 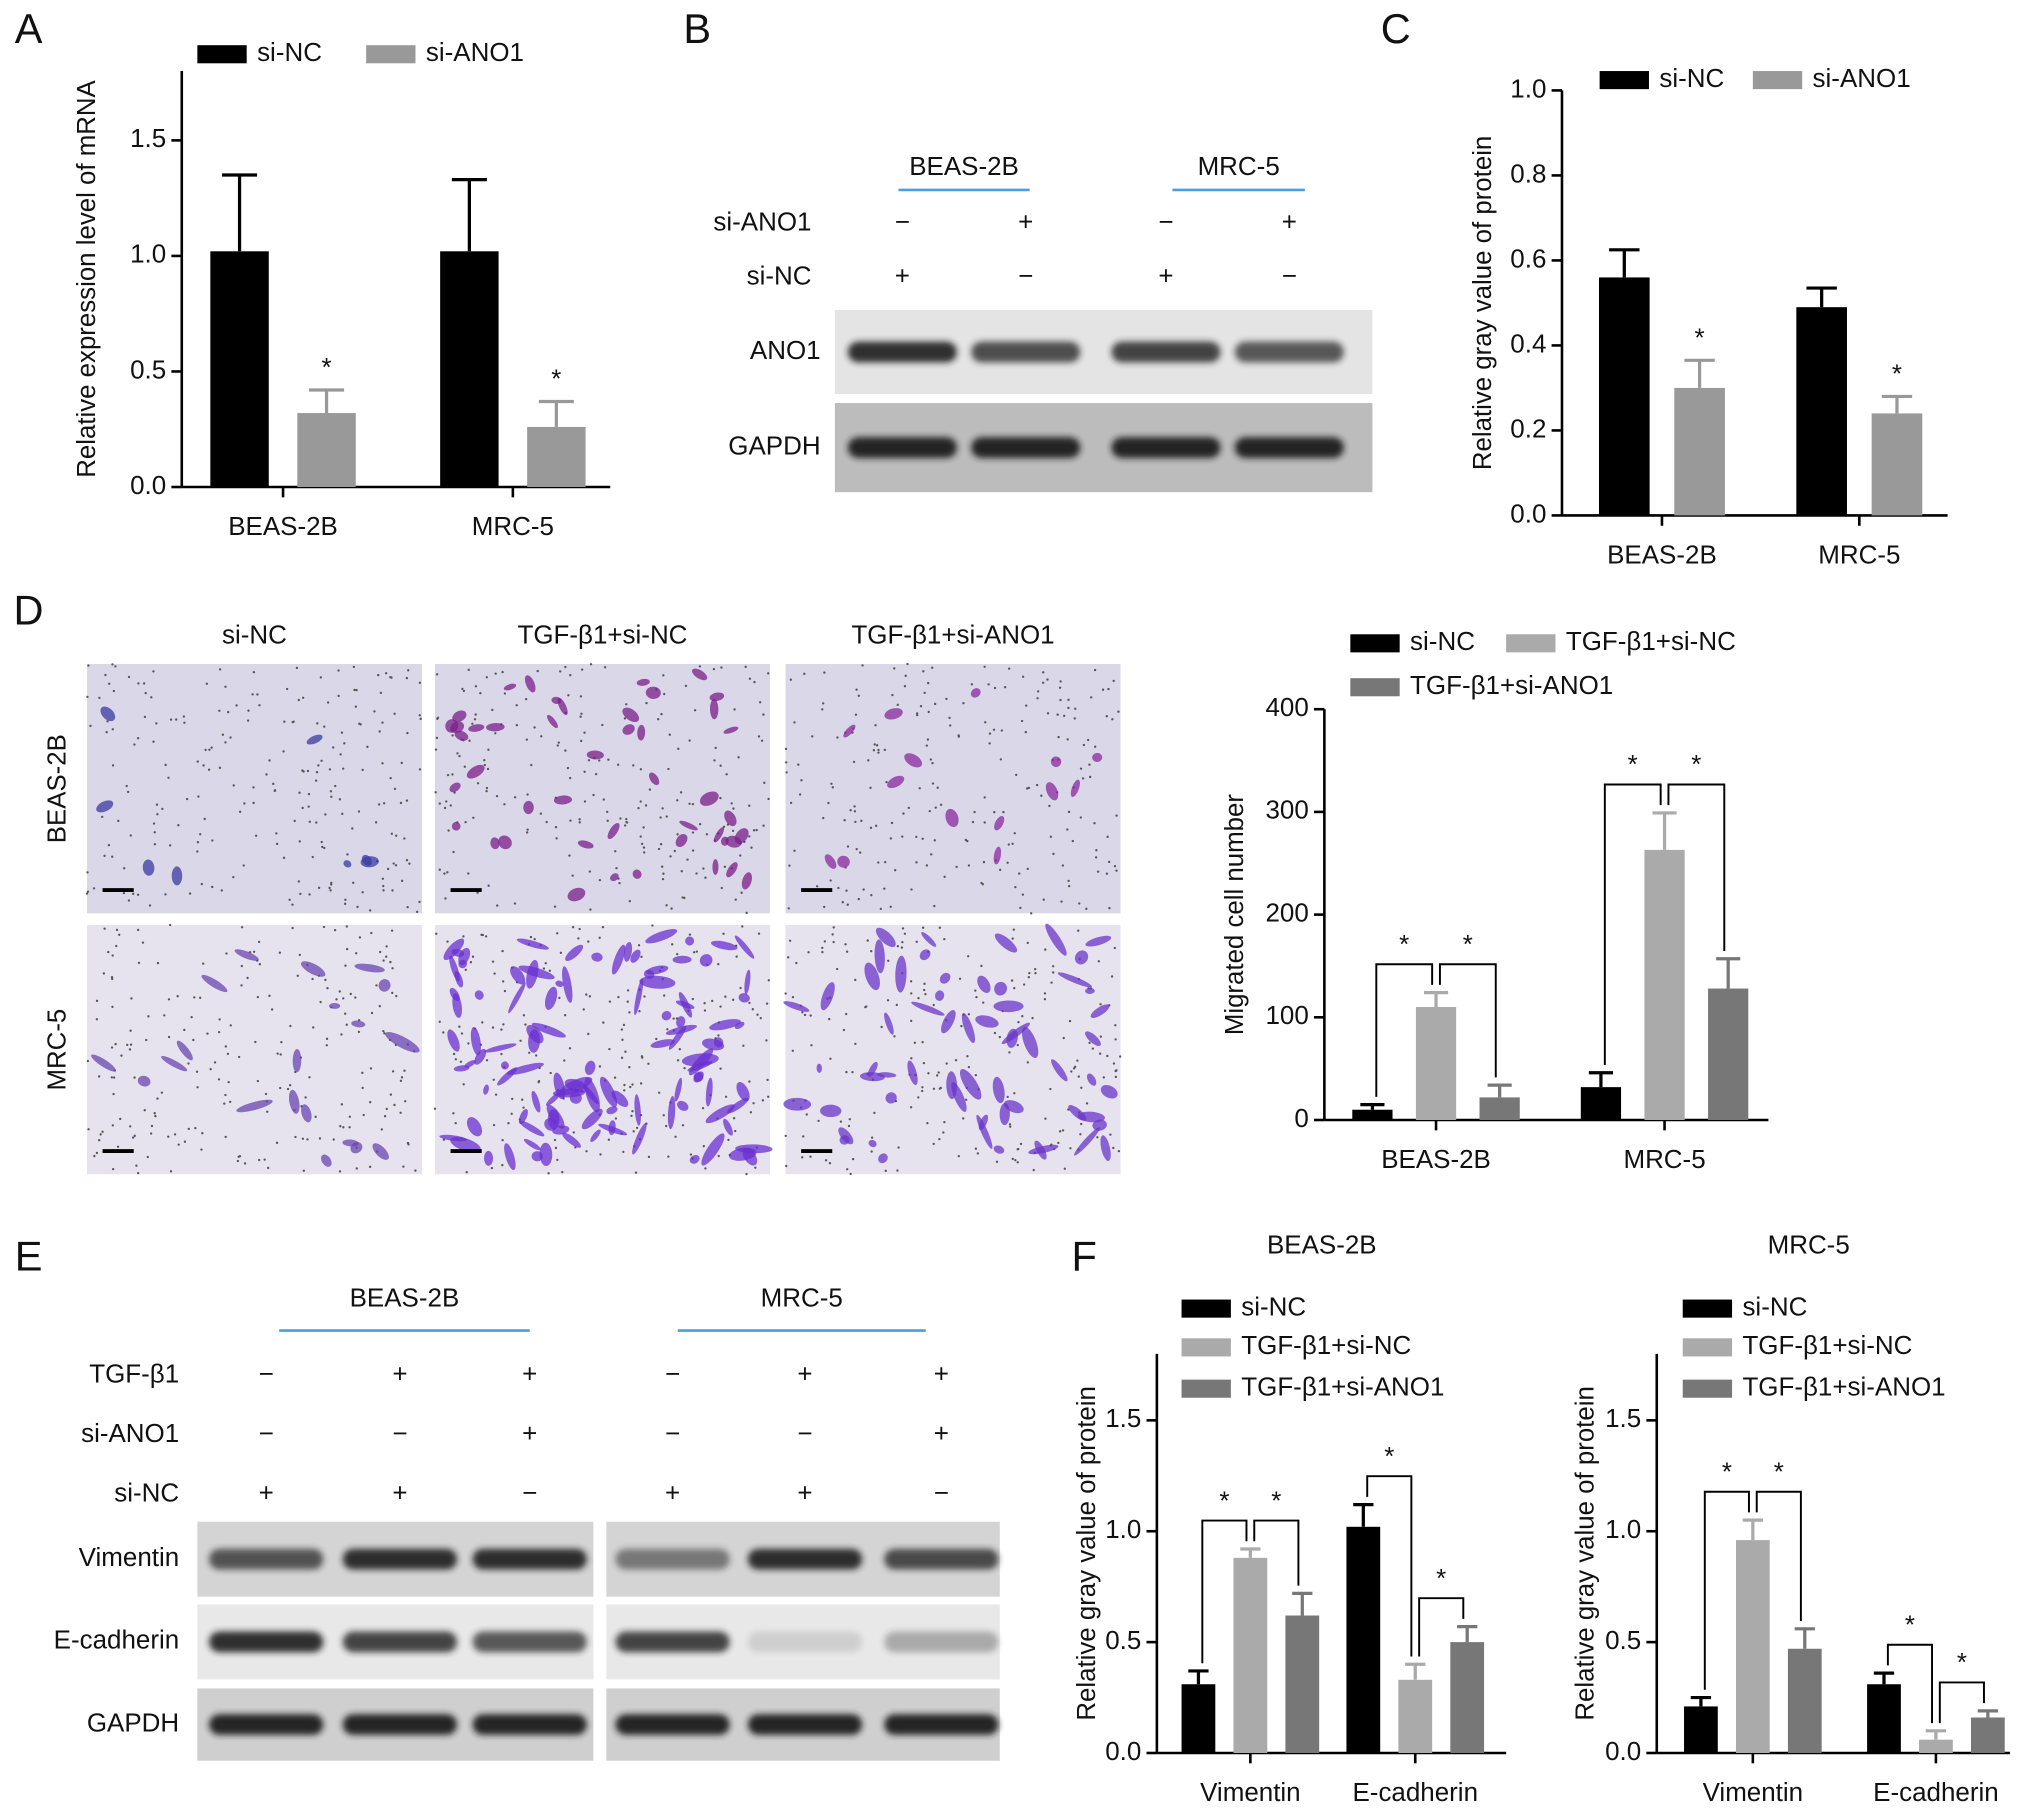 What do you see at coordinates (602, 788) in the screenshot?
I see `micrograph` at bounding box center [602, 788].